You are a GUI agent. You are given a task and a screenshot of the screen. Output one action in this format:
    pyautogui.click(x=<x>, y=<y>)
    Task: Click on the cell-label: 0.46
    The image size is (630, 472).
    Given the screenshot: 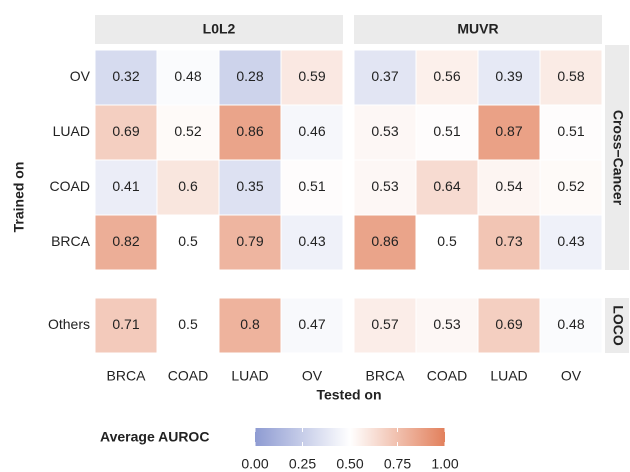 What is the action you would take?
    pyautogui.click(x=311, y=131)
    